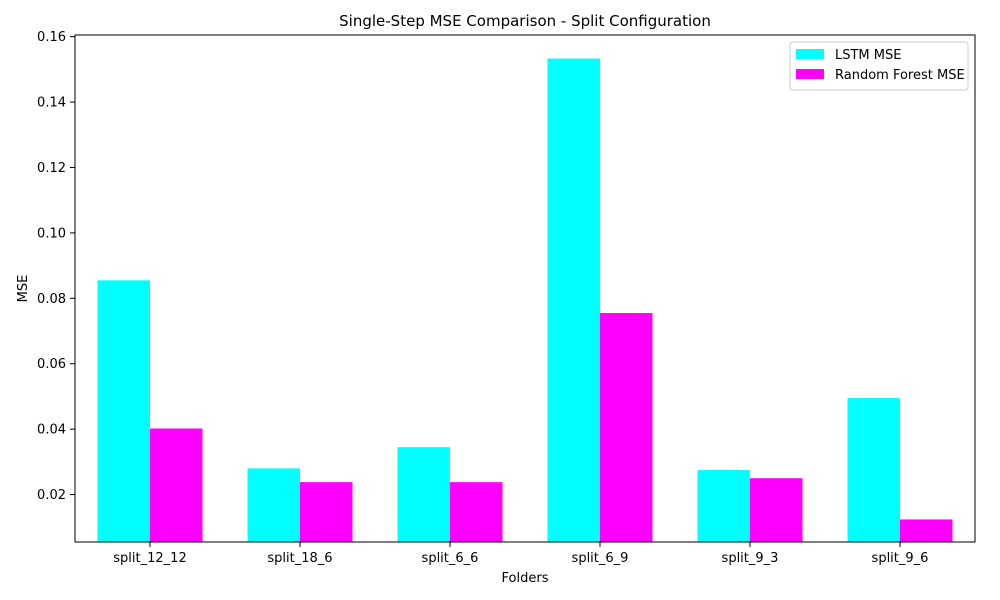 Image resolution: width=1000 pixels, height=600 pixels. What do you see at coordinates (450, 558) in the screenshot?
I see `x-tick-label: split_6_6` at bounding box center [450, 558].